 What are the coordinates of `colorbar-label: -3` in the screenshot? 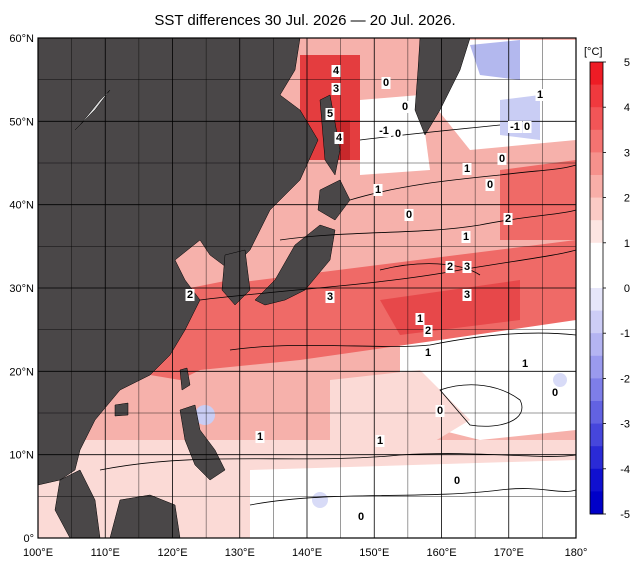 It's located at (625, 425).